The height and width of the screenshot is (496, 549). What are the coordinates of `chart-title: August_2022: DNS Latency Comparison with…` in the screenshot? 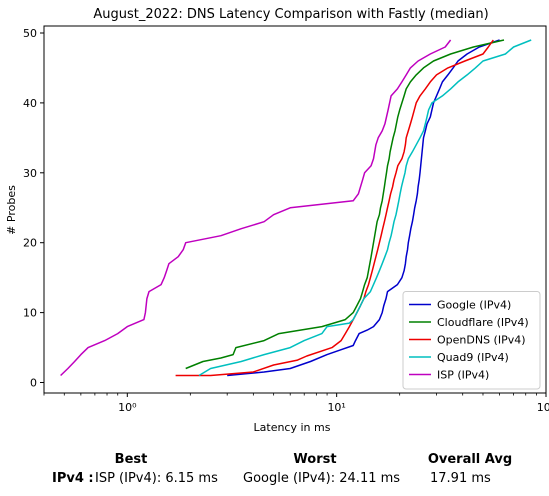 It's located at (290, 14).